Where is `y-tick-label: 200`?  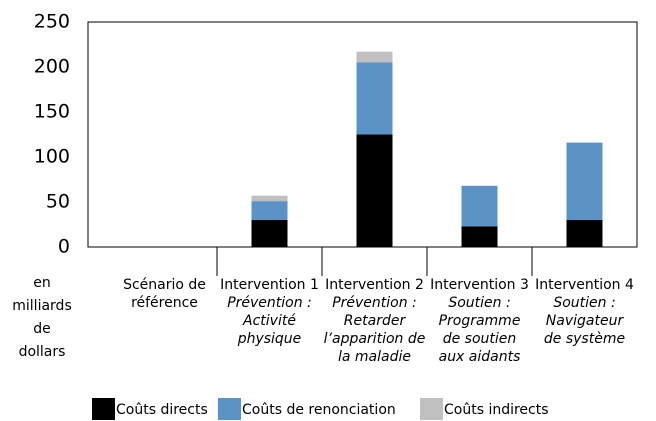
y-tick-label: 200 is located at coordinates (52, 67).